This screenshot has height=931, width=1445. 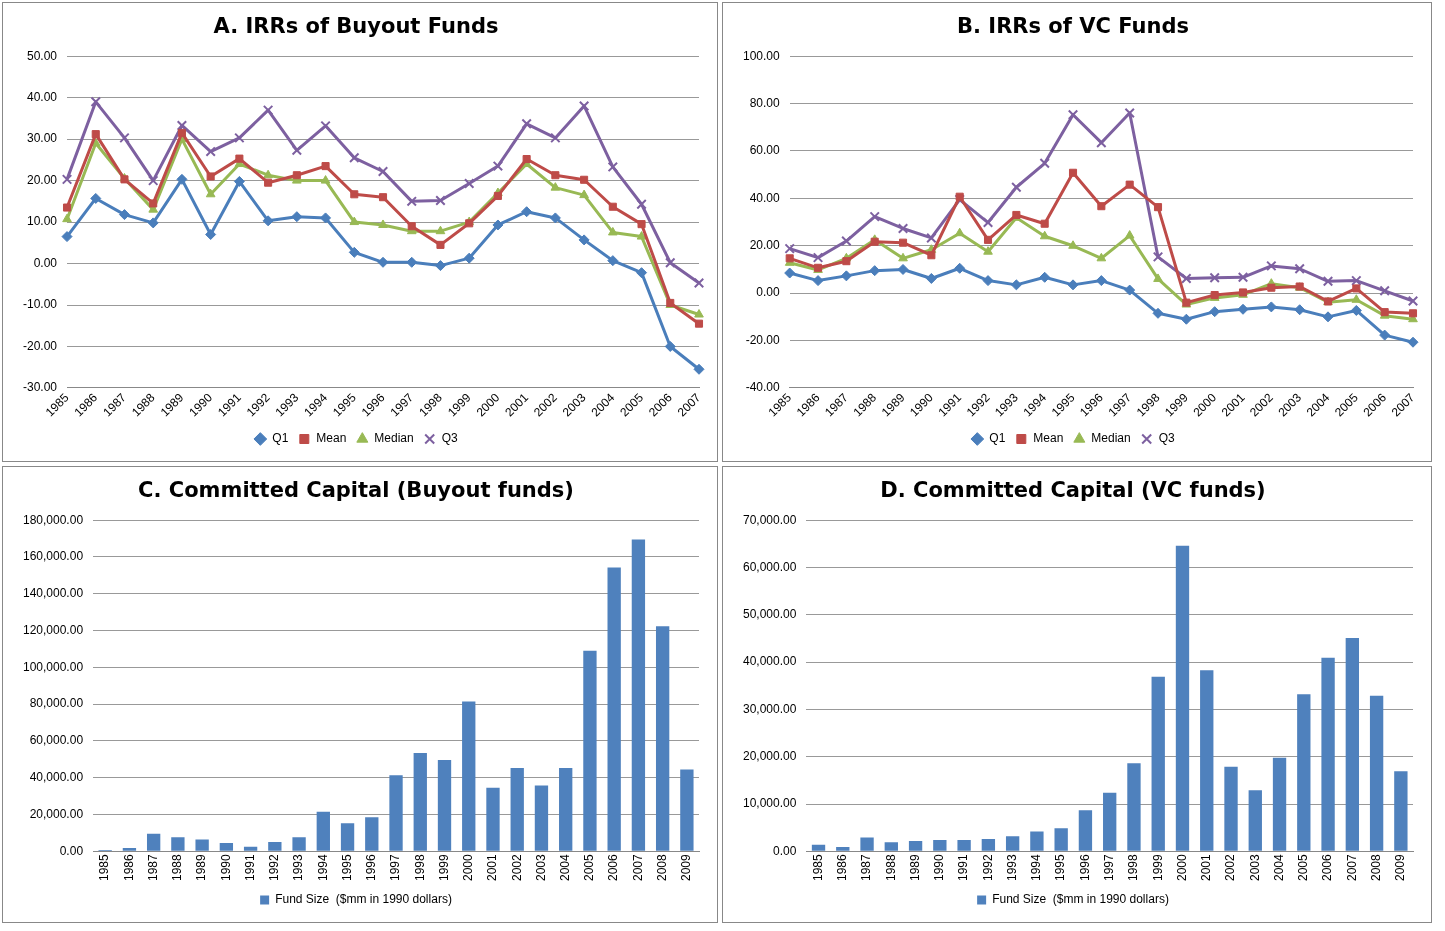 What do you see at coordinates (765, 102) in the screenshot?
I see `y-tick-label: 80.00` at bounding box center [765, 102].